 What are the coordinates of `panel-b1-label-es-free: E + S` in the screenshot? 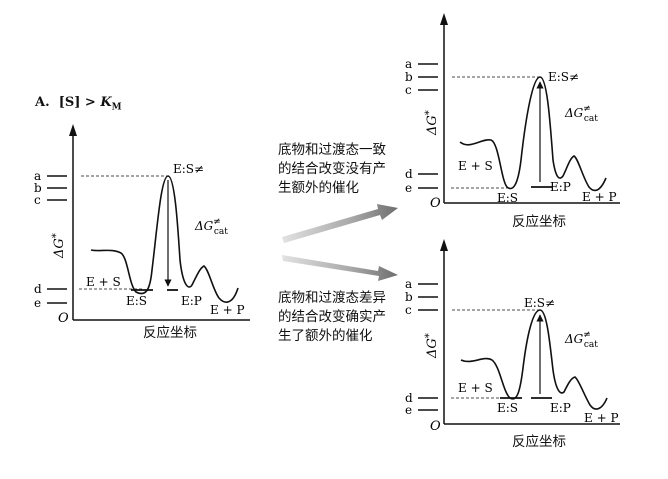 It's located at (475, 166).